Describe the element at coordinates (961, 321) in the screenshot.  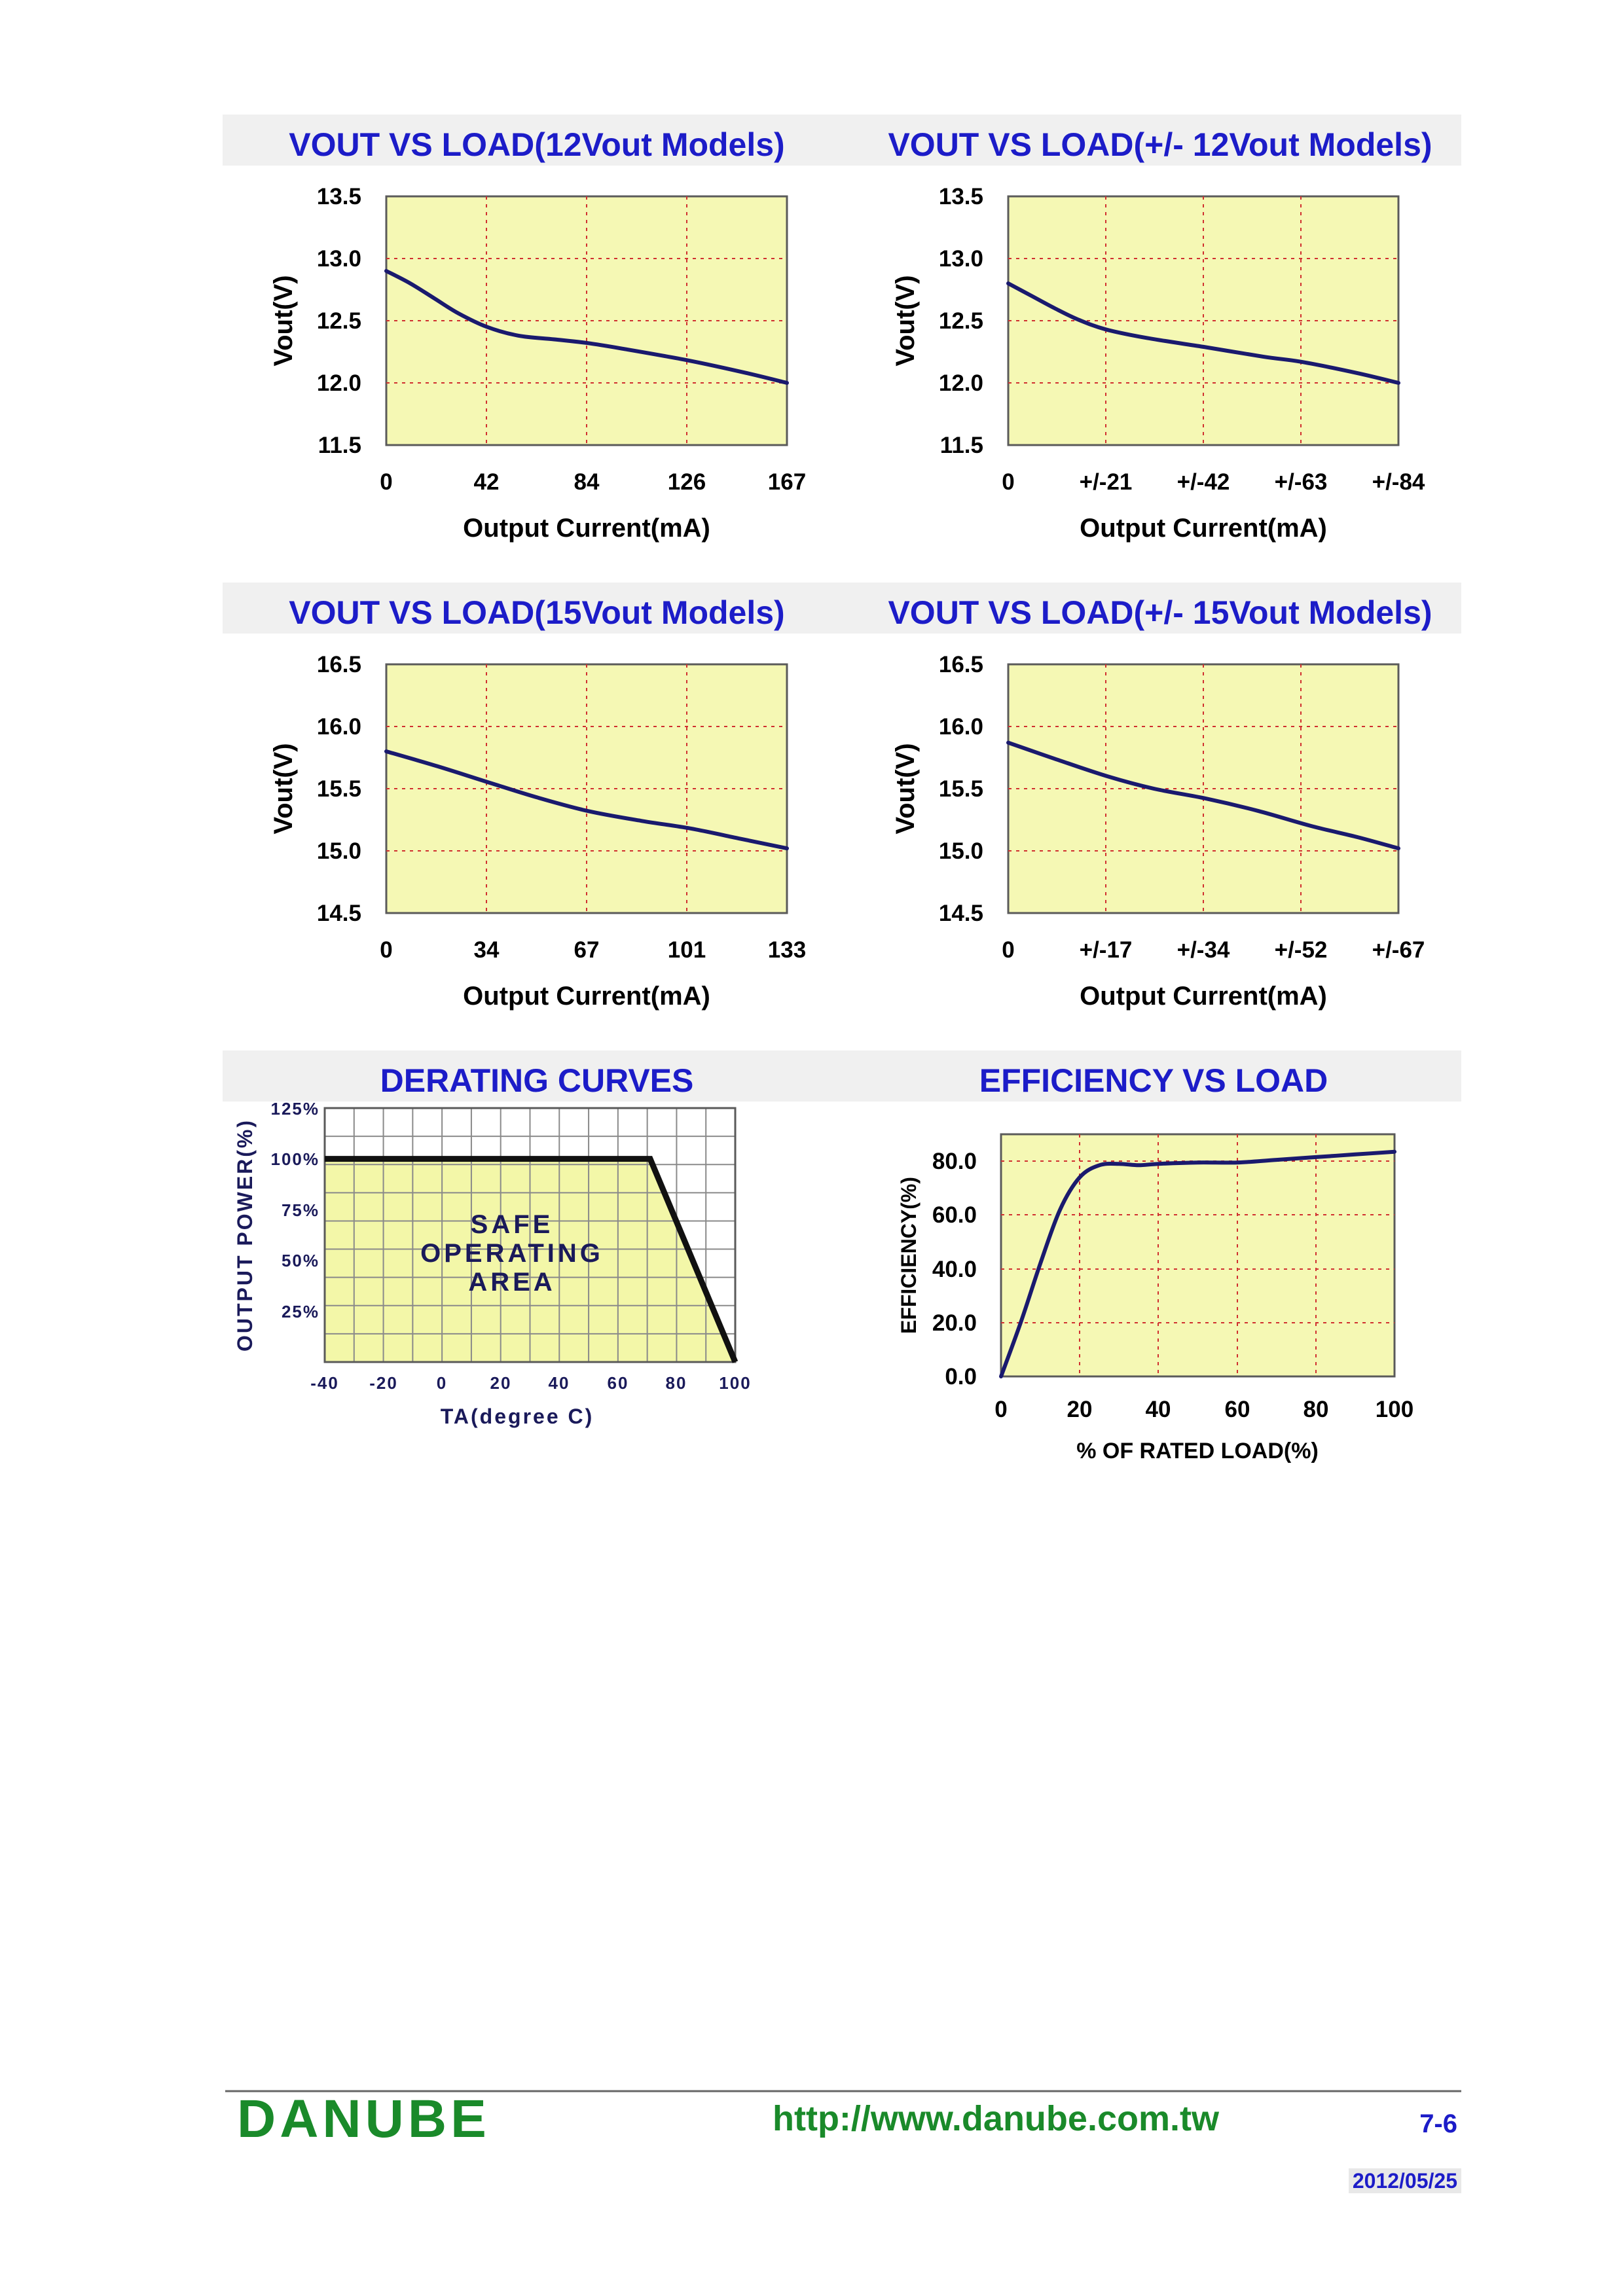
I see `y-tick-label: 12.5` at that location.